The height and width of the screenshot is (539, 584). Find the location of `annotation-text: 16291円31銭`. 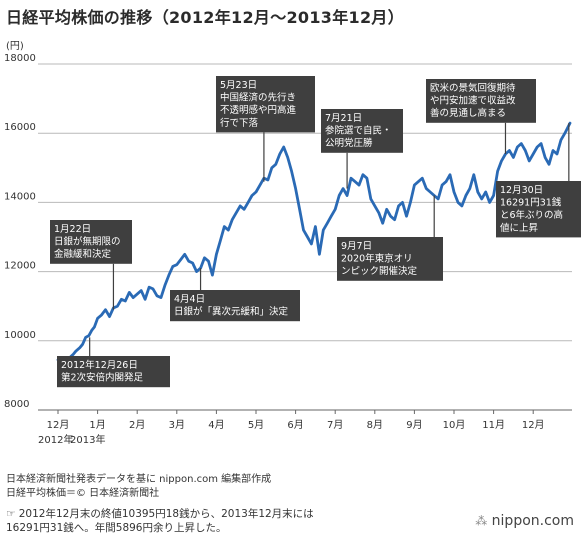

annotation-text: 16291円31銭 is located at coordinates (531, 203).